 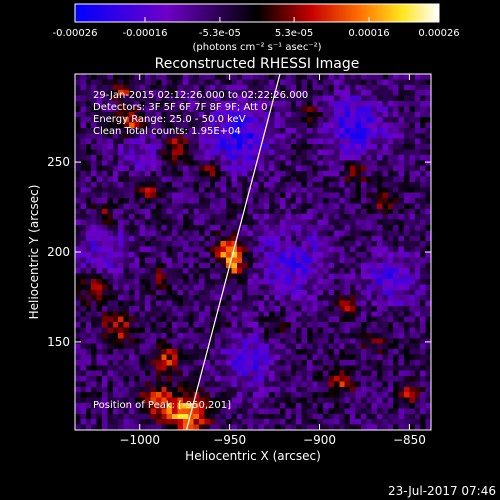 What do you see at coordinates (200, 95) in the screenshot?
I see `info-line-time: 29-Jan-2015 02:12:26.000 to 02:22:26.000` at bounding box center [200, 95].